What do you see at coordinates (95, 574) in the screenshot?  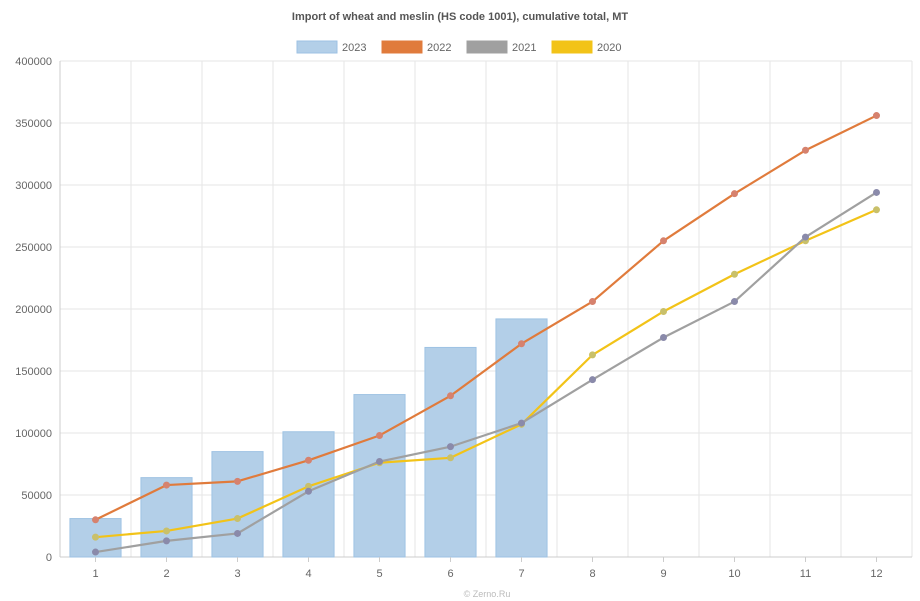 I see `x-tick-label: 1` at bounding box center [95, 574].